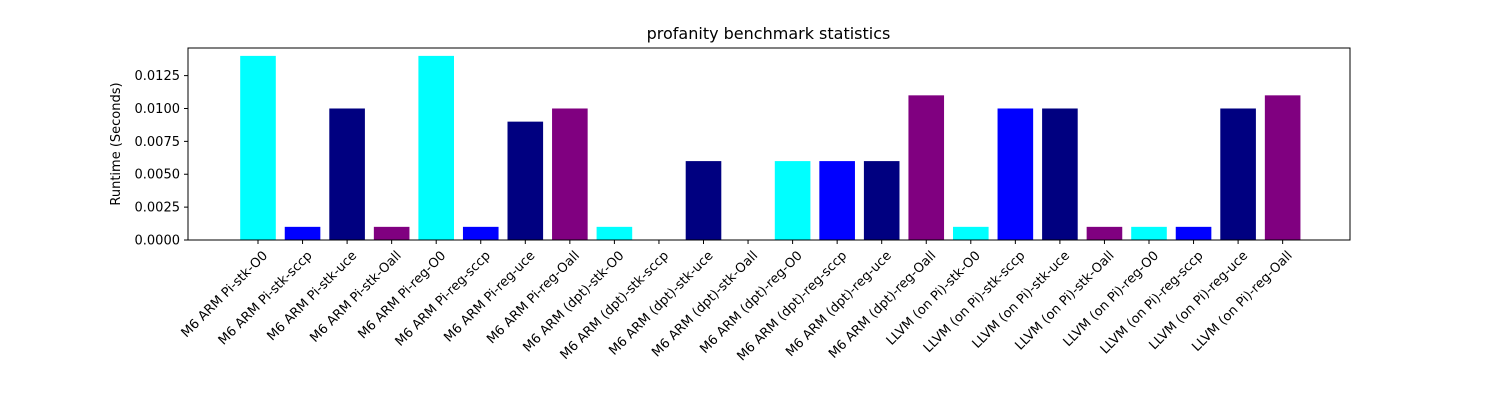 The width and height of the screenshot is (1500, 400). What do you see at coordinates (225, 294) in the screenshot?
I see `x-tick-label-0: M6 ARM Pi-stk-O0` at bounding box center [225, 294].